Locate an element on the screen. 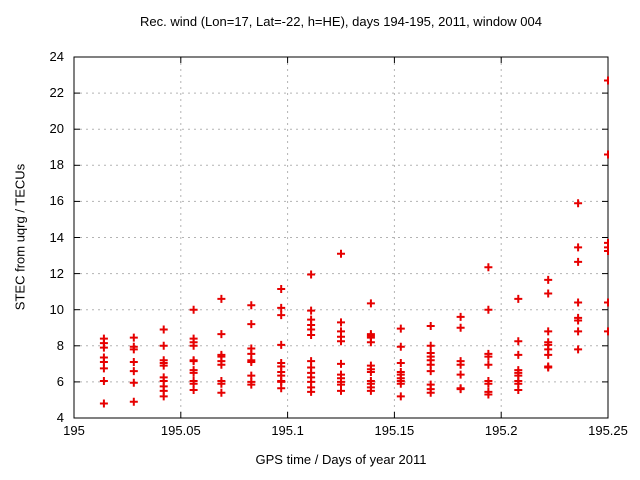 The height and width of the screenshot is (480, 640). y-tick-label: 24 is located at coordinates (56, 56).